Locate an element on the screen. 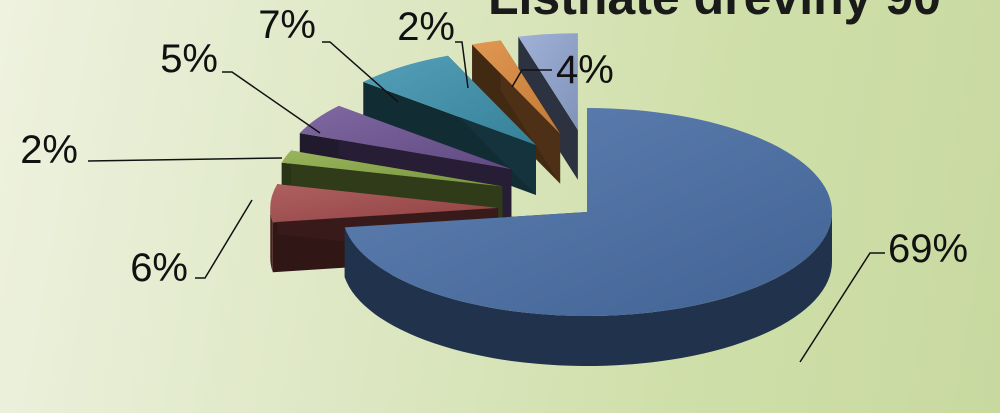 This screenshot has width=1000, height=413. chart-title: Listnaté dreviny 90 is located at coordinates (714, 11).